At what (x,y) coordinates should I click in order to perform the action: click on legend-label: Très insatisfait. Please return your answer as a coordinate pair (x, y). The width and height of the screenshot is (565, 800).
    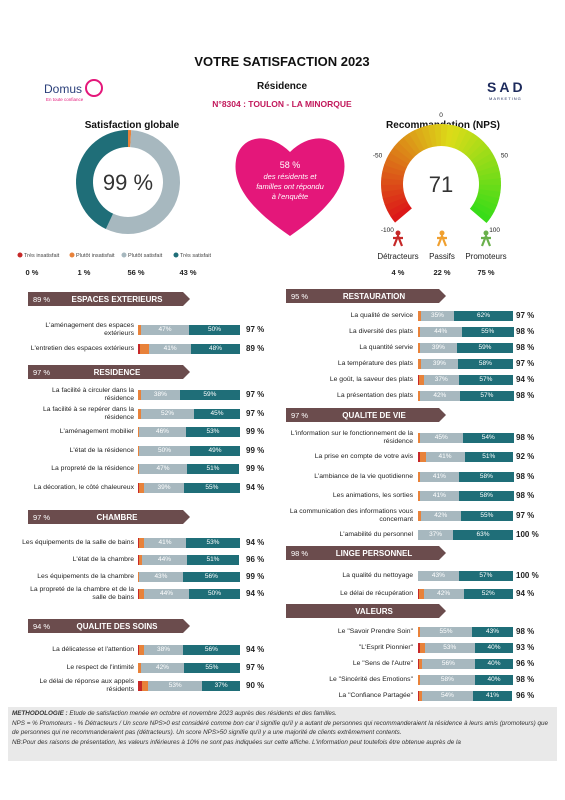
    Looking at the image, I should click on (42, 256).